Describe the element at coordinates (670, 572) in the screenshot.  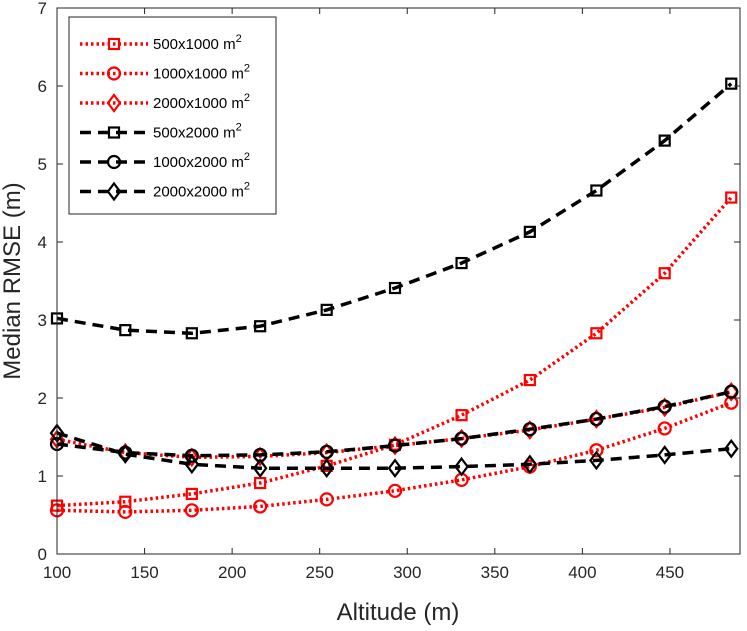
I see `x-tick-label: 450` at that location.